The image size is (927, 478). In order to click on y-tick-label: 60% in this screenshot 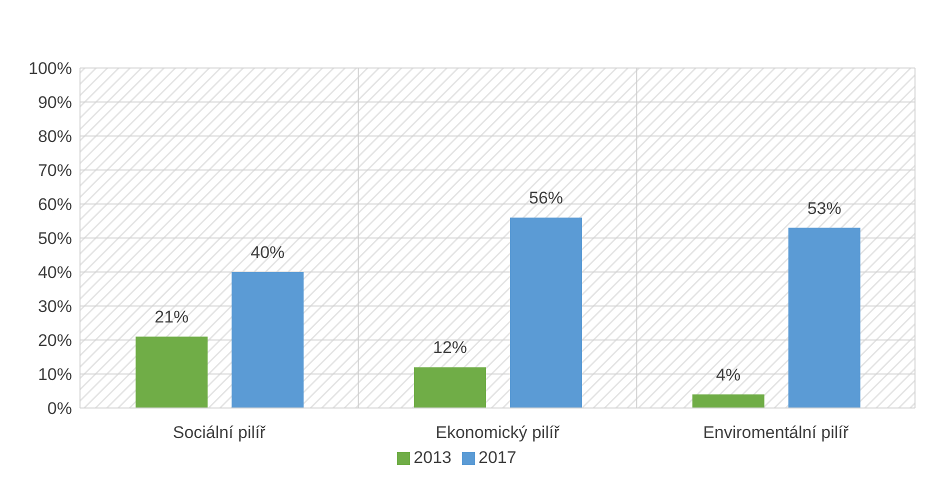, I will do `click(55, 204)`.